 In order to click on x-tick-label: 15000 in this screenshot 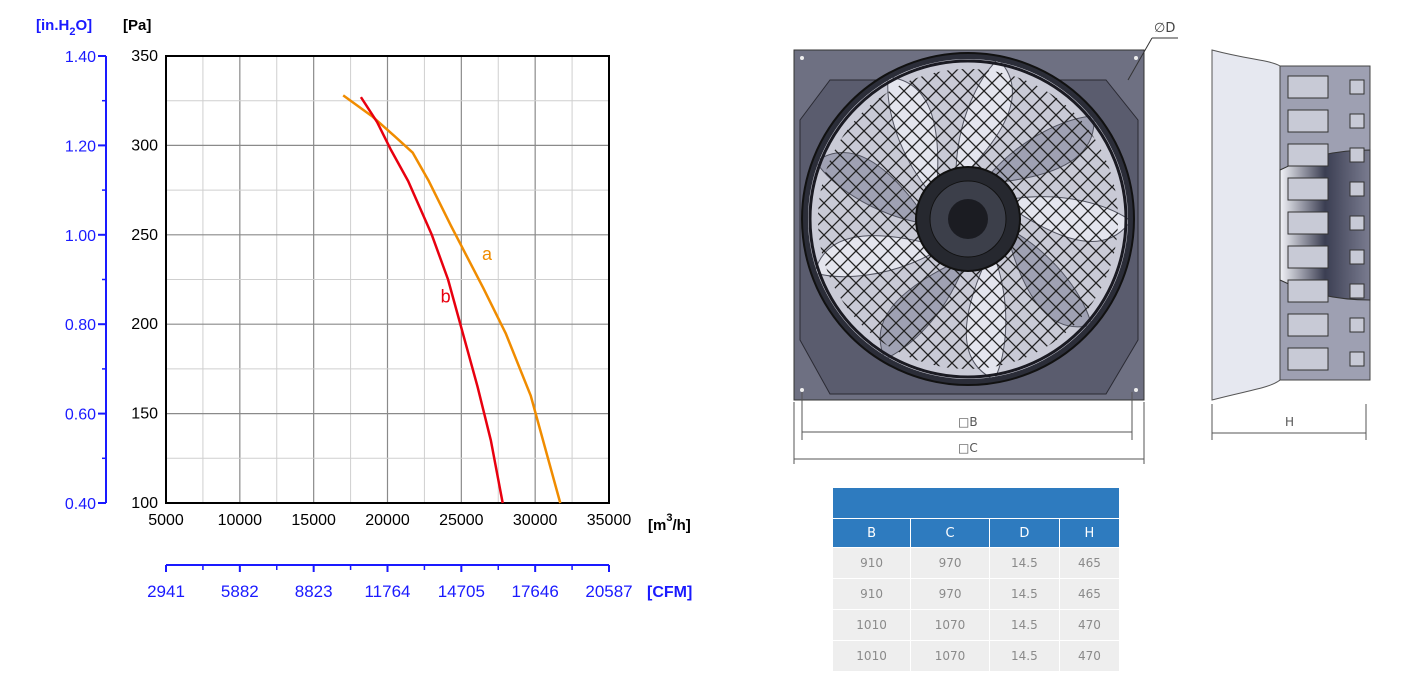, I will do `click(313, 520)`.